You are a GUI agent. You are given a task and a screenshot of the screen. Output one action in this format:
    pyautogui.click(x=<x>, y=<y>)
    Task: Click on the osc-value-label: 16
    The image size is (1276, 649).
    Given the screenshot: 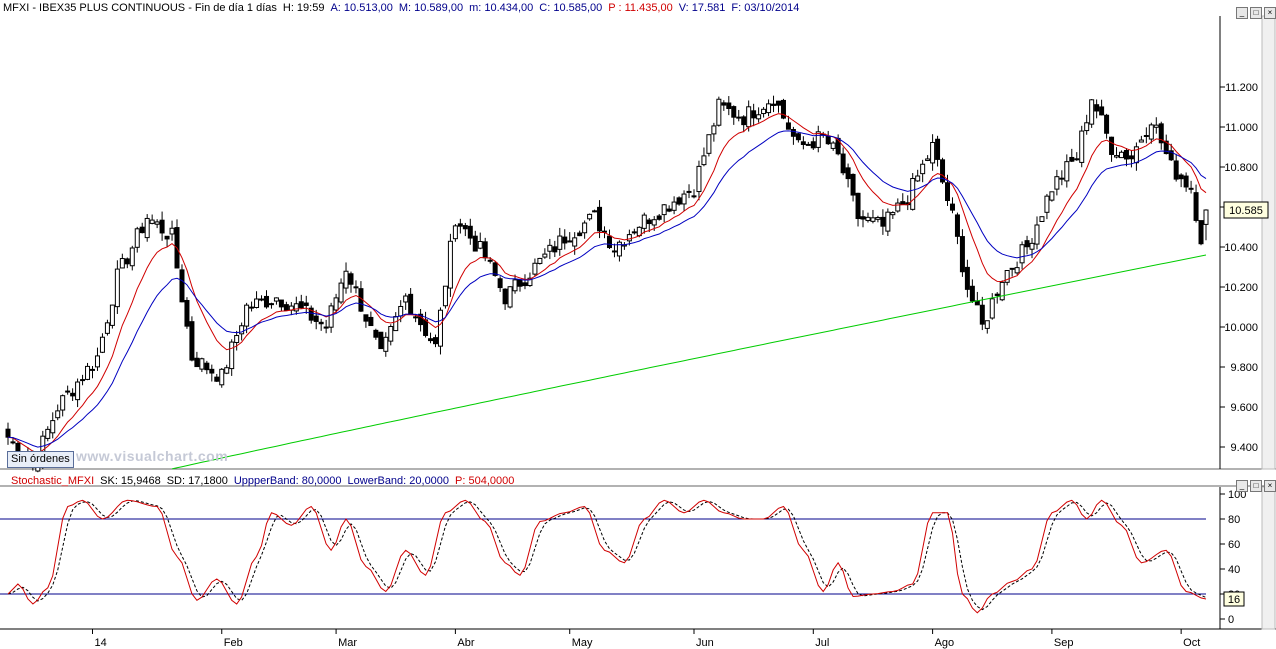 What is the action you would take?
    pyautogui.click(x=1234, y=600)
    